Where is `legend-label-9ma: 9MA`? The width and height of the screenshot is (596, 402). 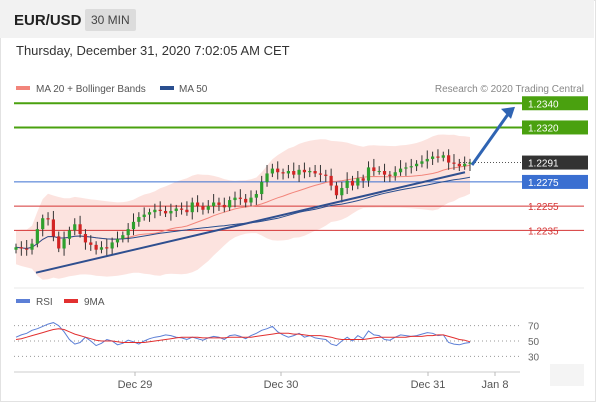 legend-label-9ma: 9MA is located at coordinates (94, 302).